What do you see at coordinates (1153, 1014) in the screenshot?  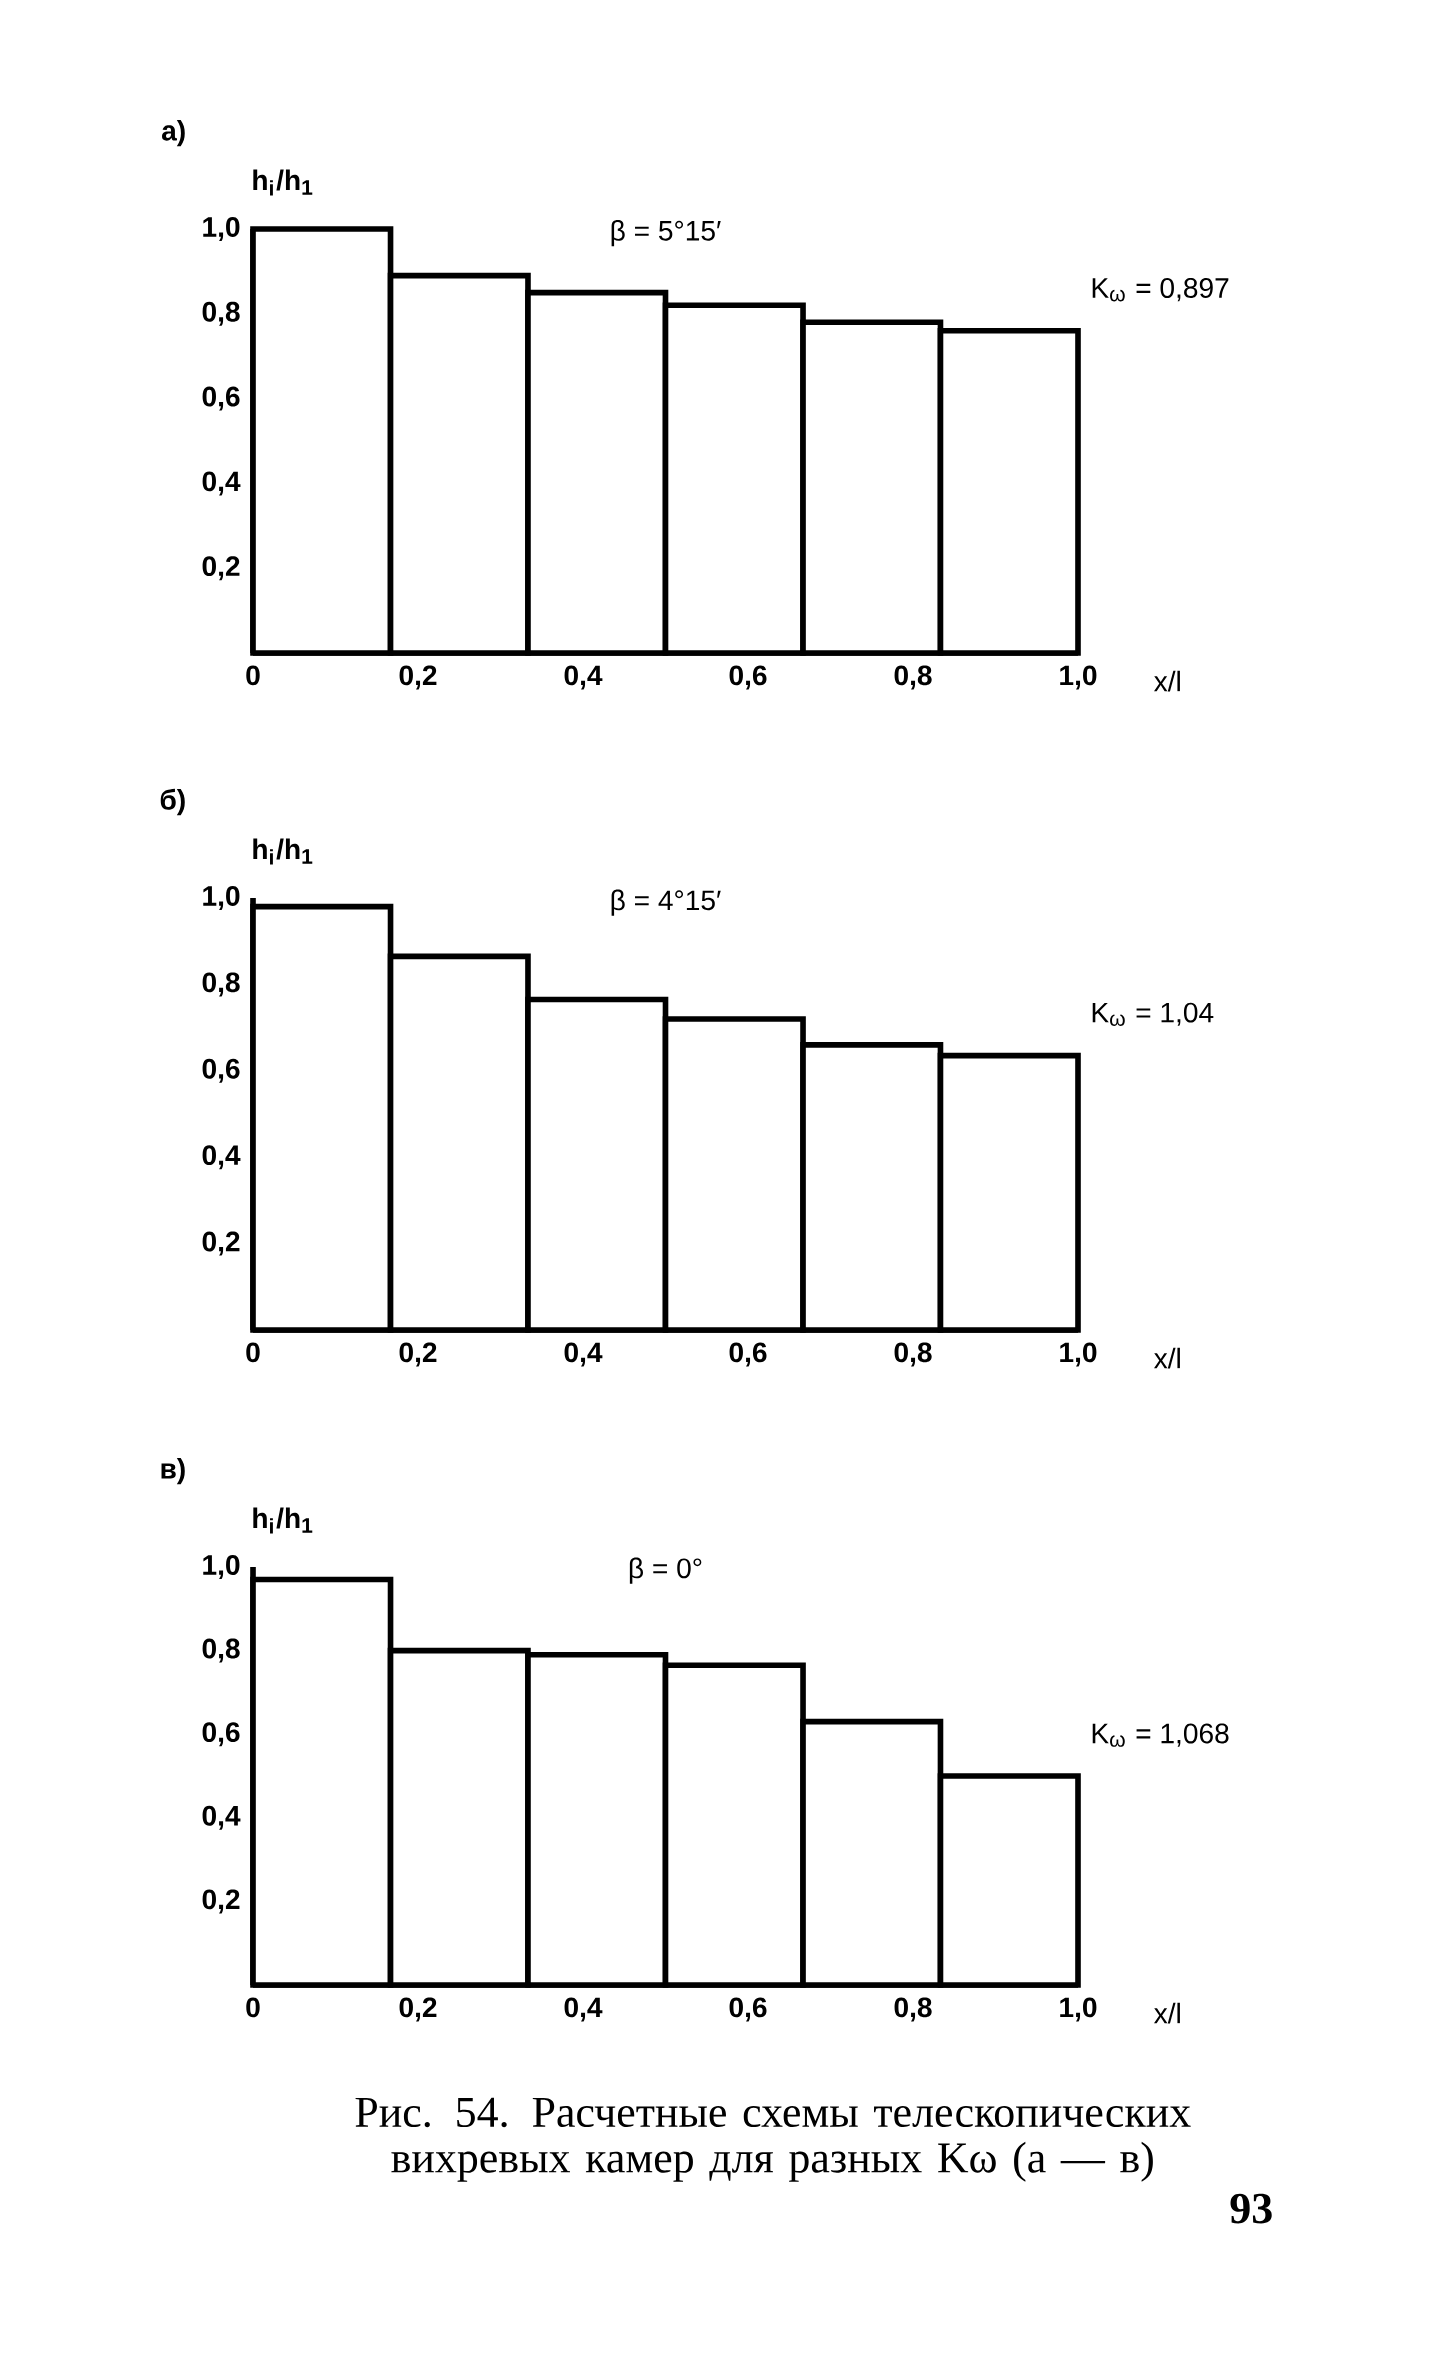 I see `text: K$_{ω}$ = 1,04` at bounding box center [1153, 1014].